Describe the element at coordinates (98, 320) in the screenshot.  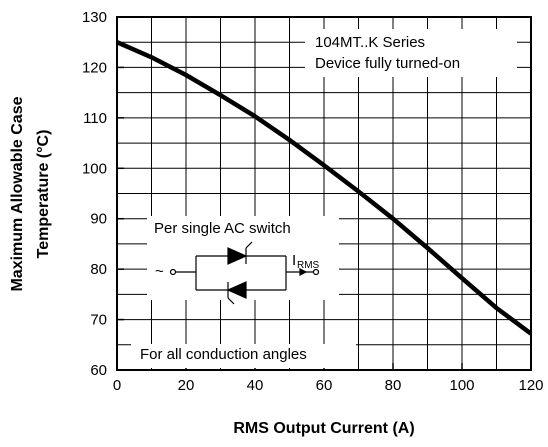
I see `y-tick-label: 70` at that location.